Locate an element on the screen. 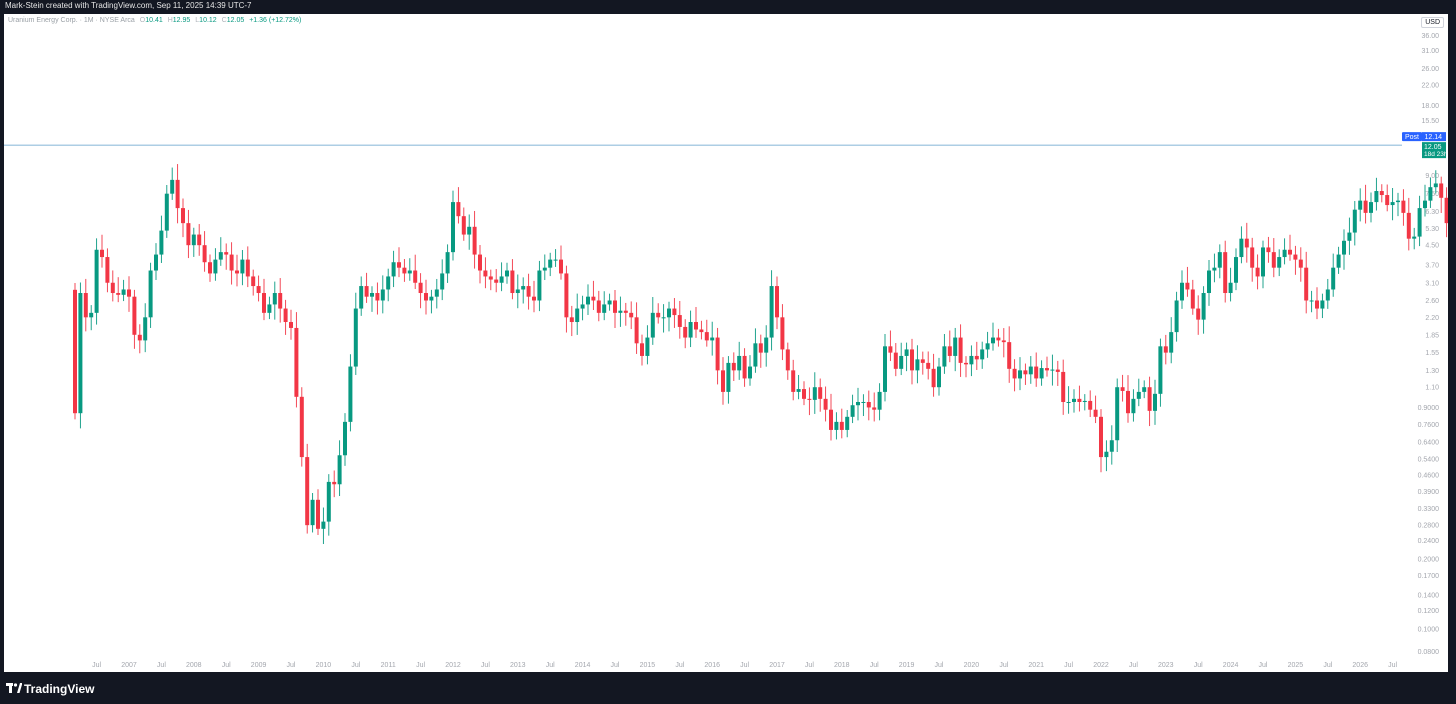 The width and height of the screenshot is (1456, 704). y-tick-label: 15.50 is located at coordinates (1430, 121).